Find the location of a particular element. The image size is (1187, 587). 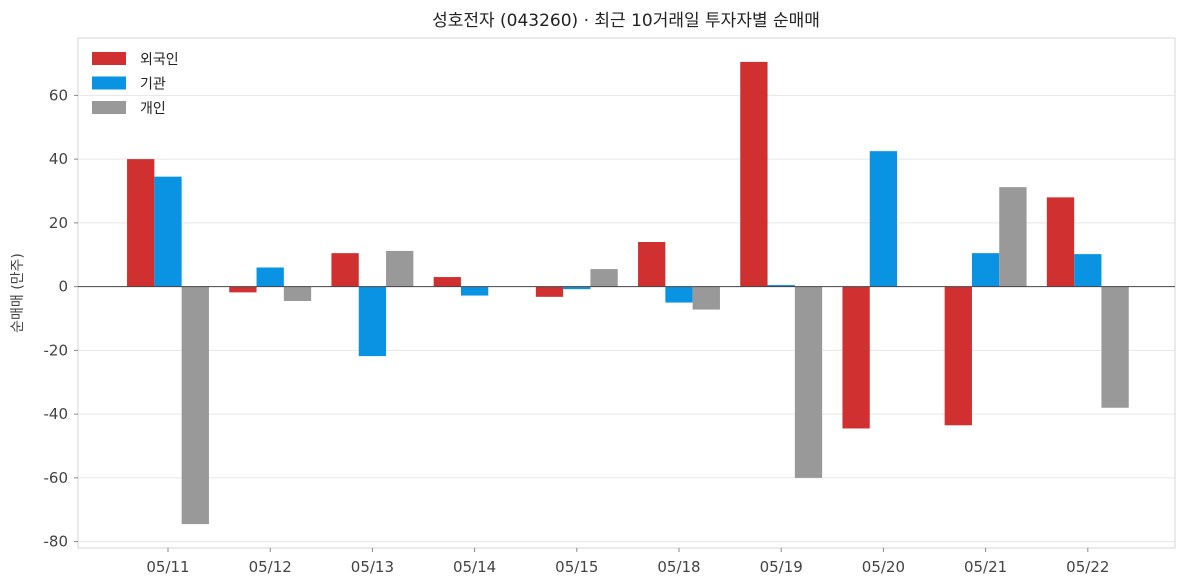

bar-개인-05/18 is located at coordinates (706, 298).